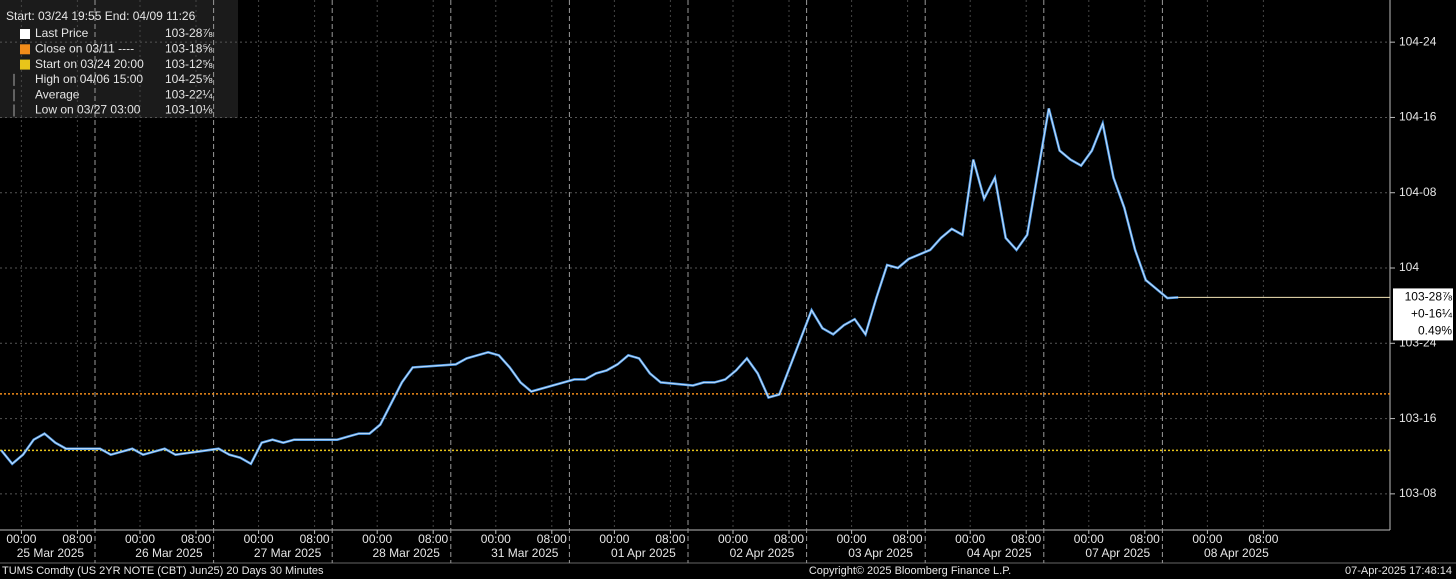 The image size is (1456, 579). What do you see at coordinates (1418, 117) in the screenshot?
I see `y-tick-label: 104-16` at bounding box center [1418, 117].